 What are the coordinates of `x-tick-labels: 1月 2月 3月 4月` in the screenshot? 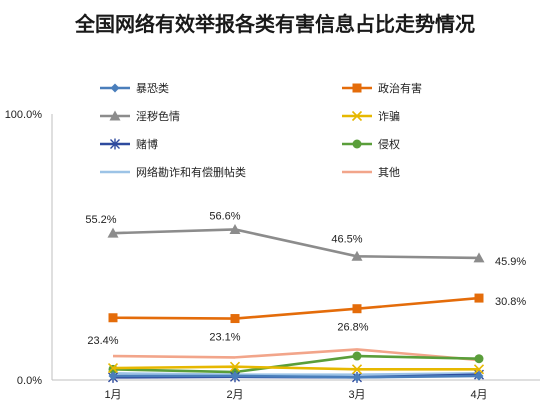 It's located at (295, 395).